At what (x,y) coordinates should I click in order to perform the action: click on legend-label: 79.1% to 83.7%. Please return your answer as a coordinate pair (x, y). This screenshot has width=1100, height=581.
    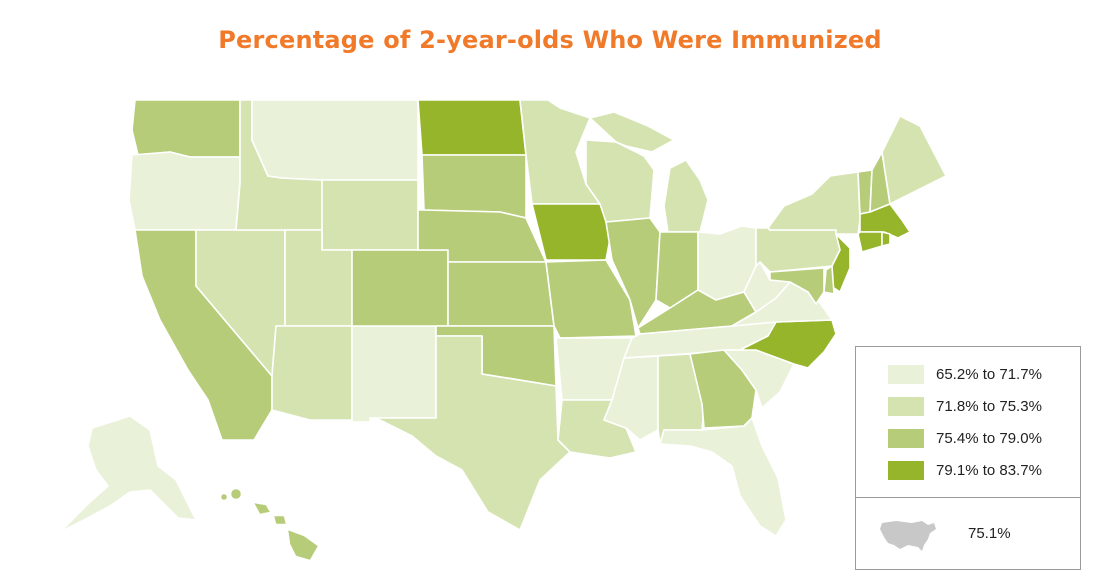
    Looking at the image, I should click on (989, 470).